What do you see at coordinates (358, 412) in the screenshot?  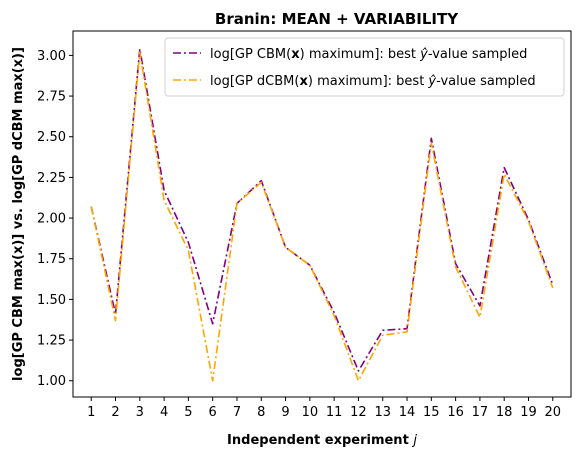 I see `x-tick-label: 12` at bounding box center [358, 412].